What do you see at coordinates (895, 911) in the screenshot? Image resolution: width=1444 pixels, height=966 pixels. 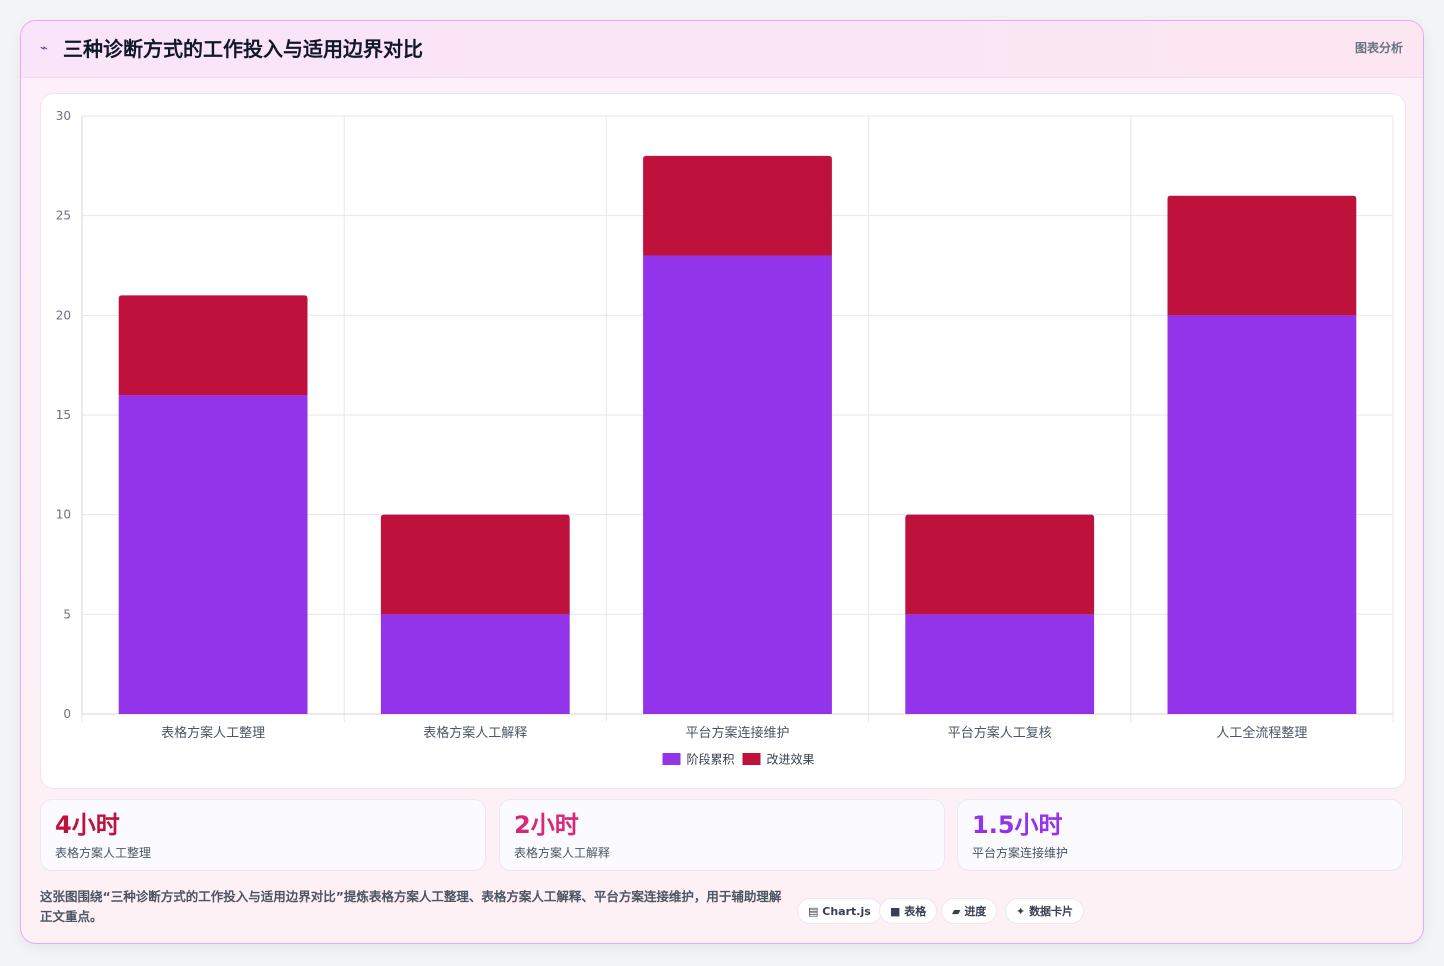 I see `table-icon: ■` at bounding box center [895, 911].